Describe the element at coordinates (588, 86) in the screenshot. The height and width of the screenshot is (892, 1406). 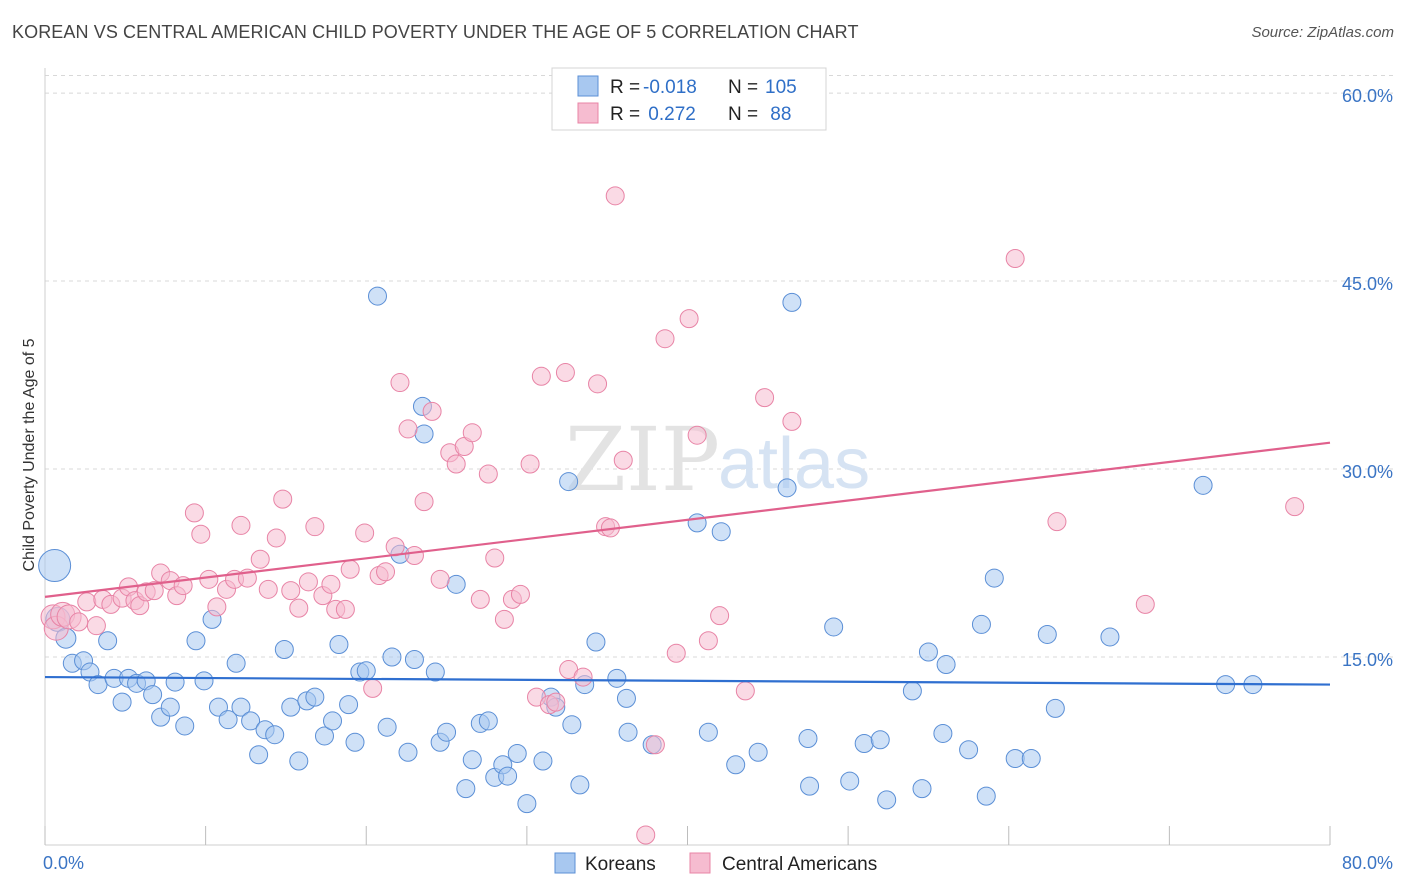
I see `legend-swatch-koreans` at that location.